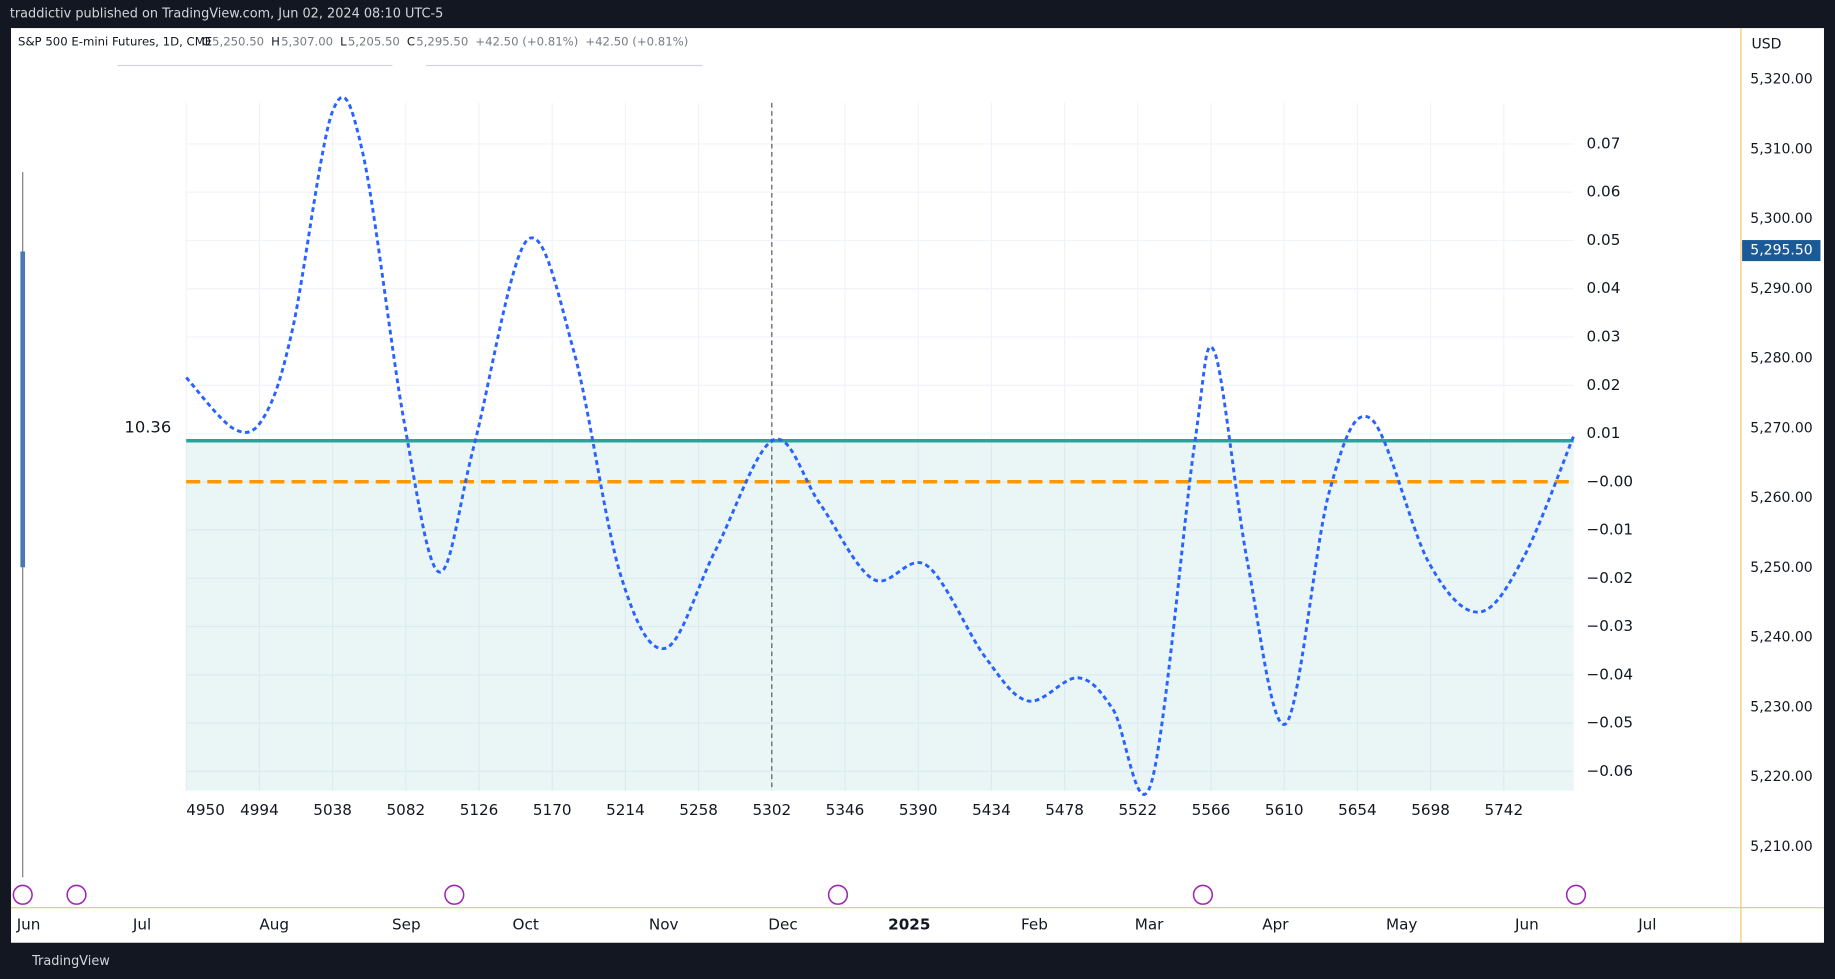 The height and width of the screenshot is (979, 1835). Describe the element at coordinates (552, 810) in the screenshot. I see `x-tick-label: 5170` at that location.